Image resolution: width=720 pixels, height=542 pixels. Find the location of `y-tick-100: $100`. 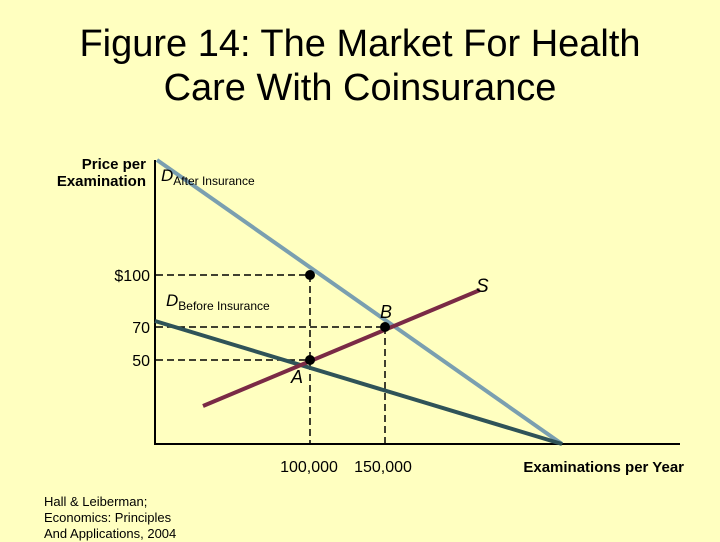

y-tick-100: $100 is located at coordinates (132, 276).